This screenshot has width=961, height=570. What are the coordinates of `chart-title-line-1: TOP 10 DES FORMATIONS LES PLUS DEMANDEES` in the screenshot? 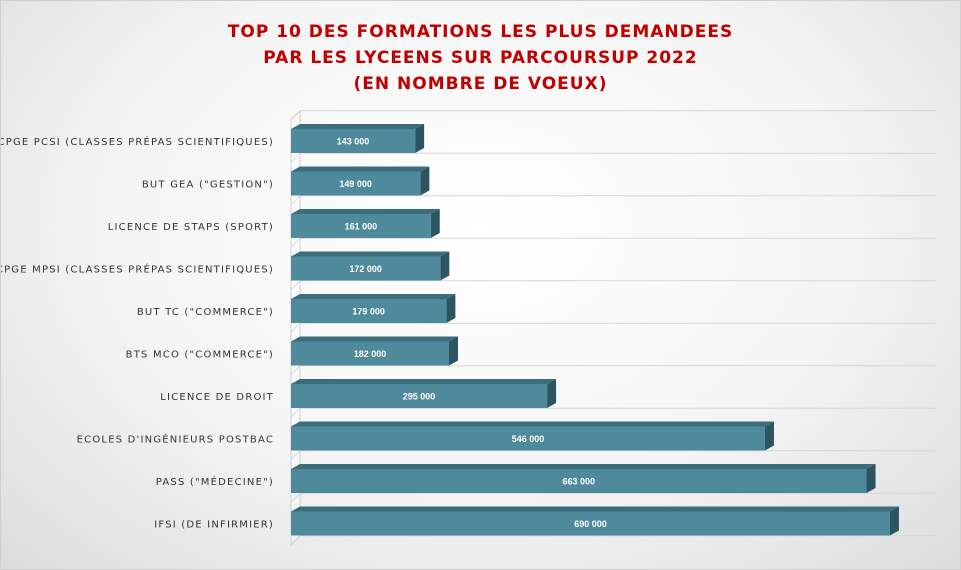 It's located at (480, 32).